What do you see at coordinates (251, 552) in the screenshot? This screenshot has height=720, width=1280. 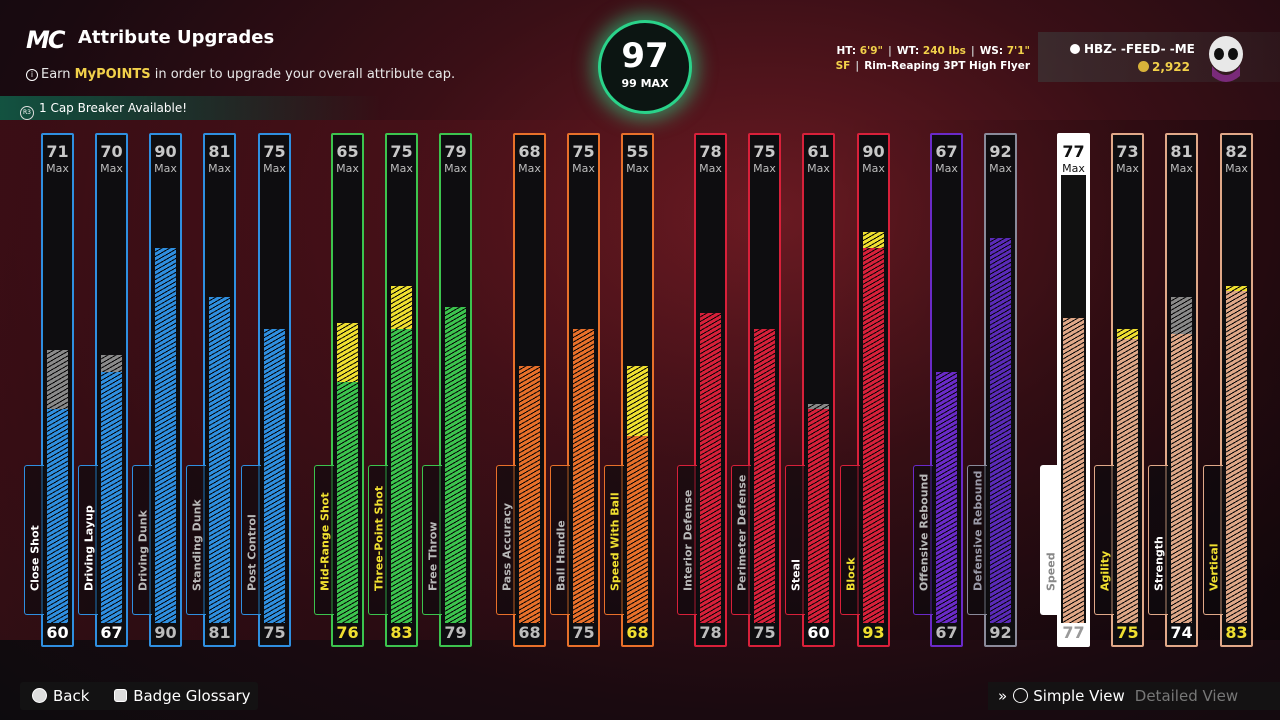 I see `attribute-name-label: Post Control` at bounding box center [251, 552].